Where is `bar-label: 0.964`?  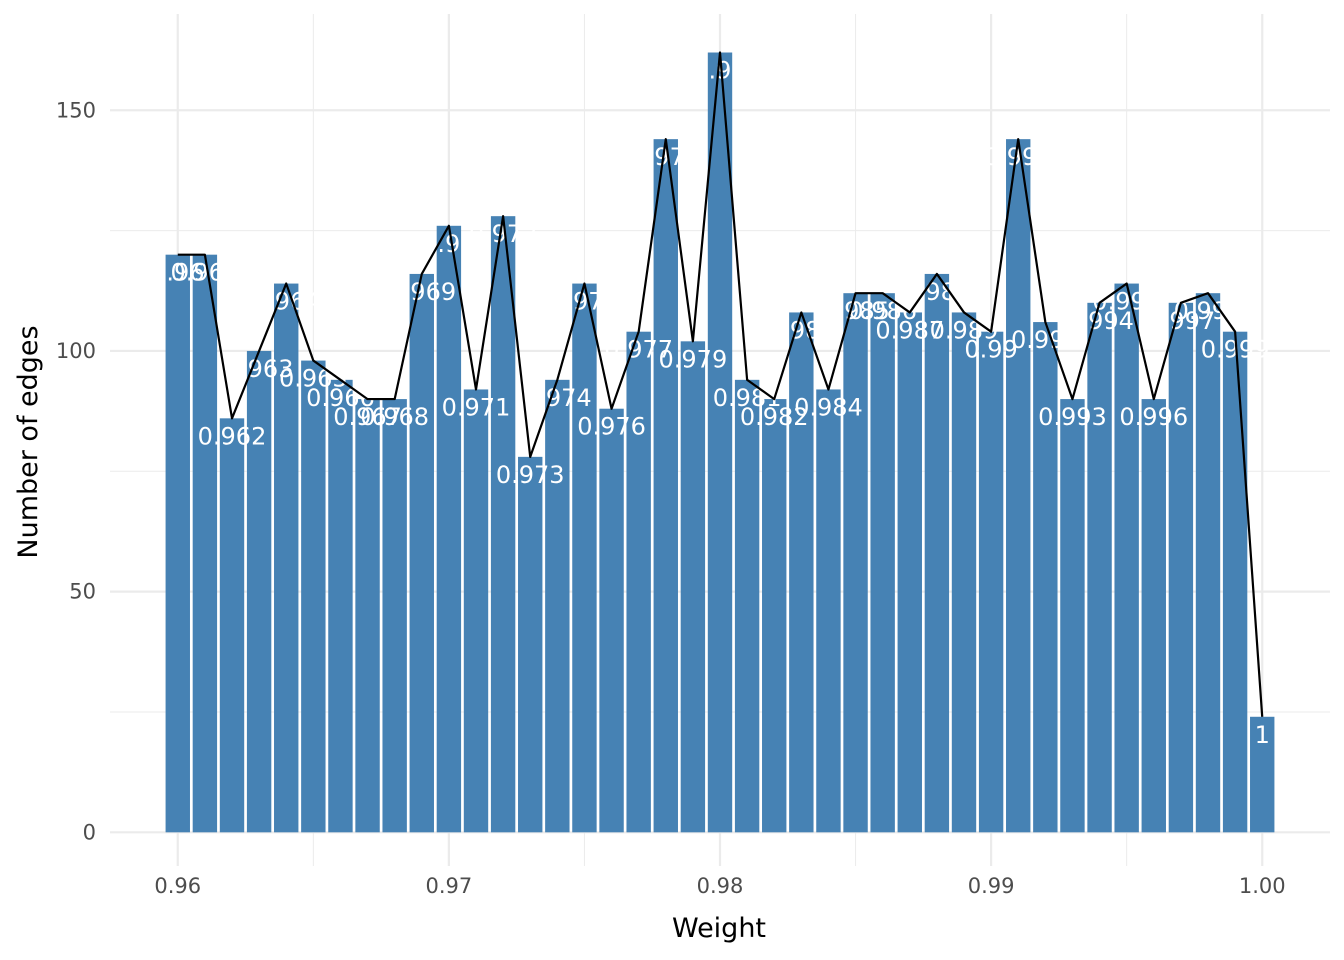 bar-label: 0.964 is located at coordinates (286, 302).